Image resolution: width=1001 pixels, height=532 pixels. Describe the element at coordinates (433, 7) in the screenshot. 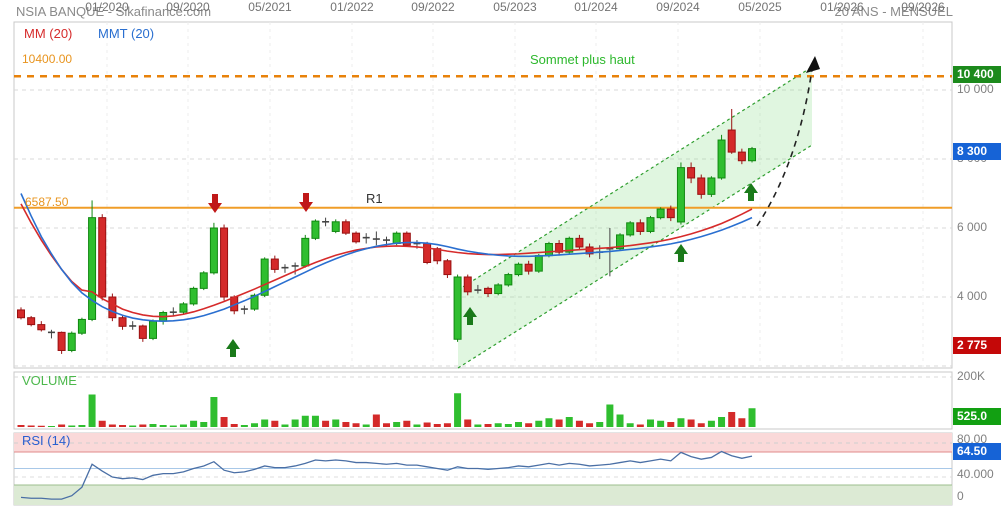

I see `time-tick-label: 09/2022` at that location.